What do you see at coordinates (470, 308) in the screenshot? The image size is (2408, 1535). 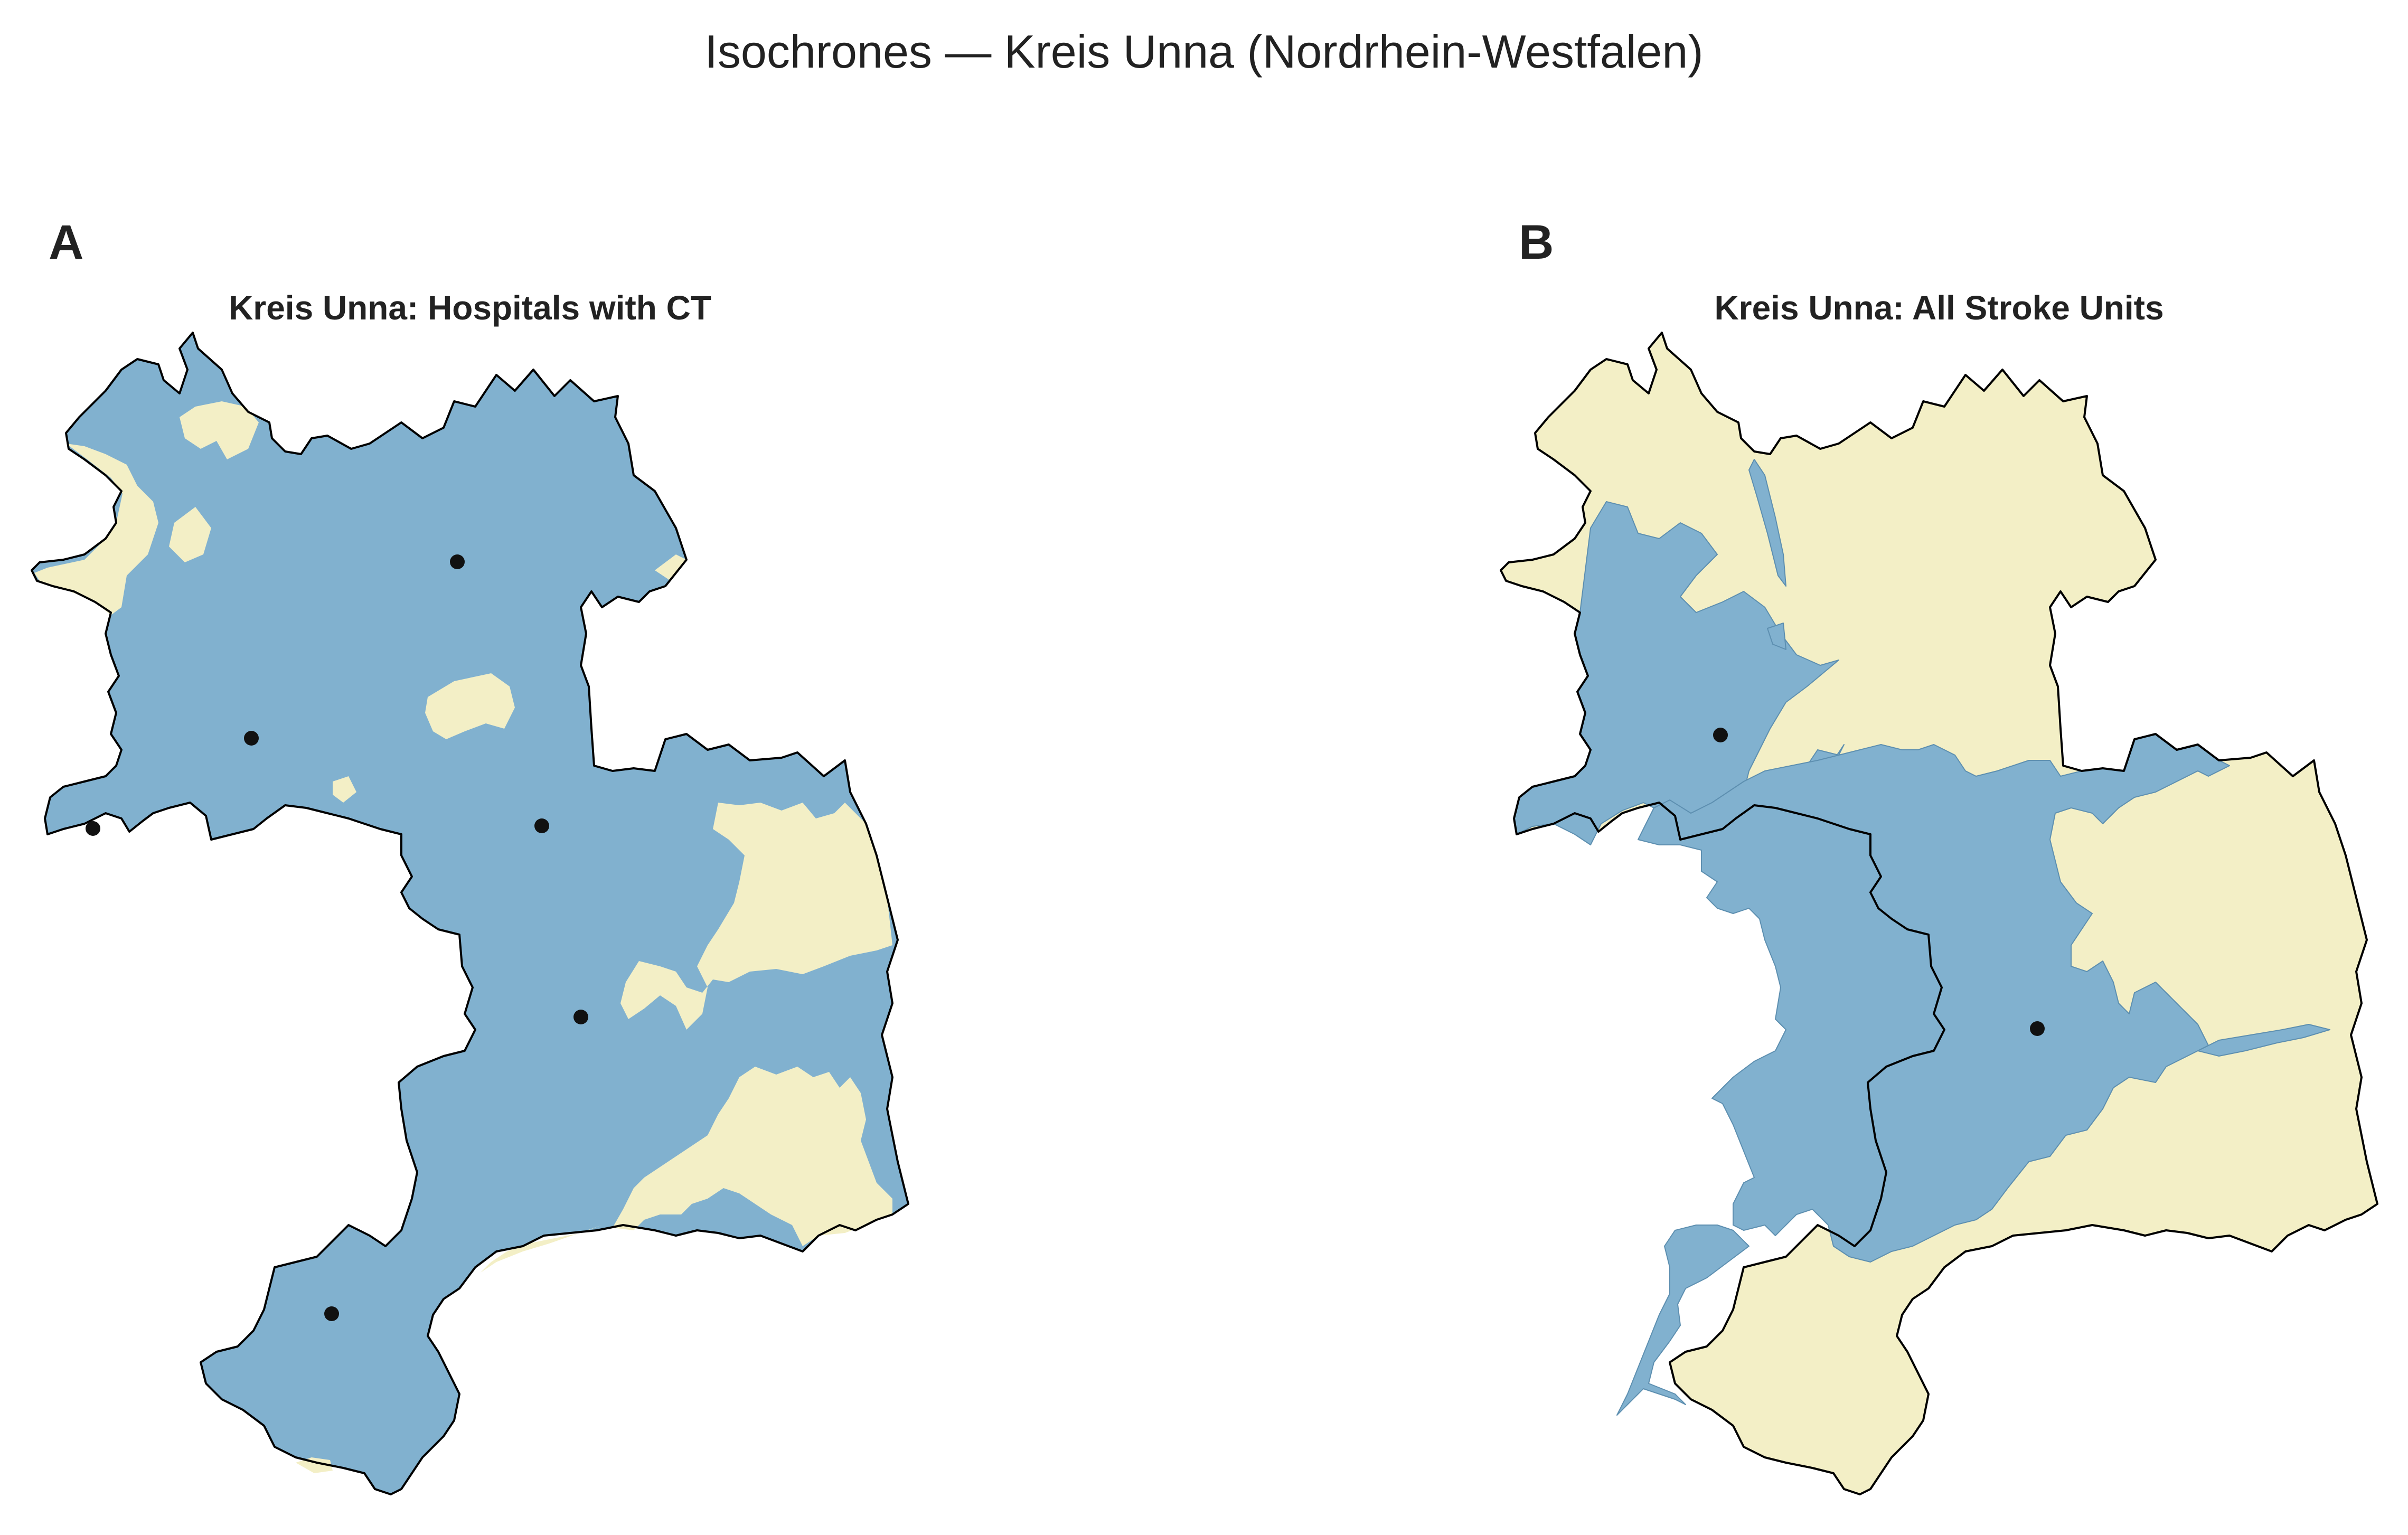 I see `panel-a-title: Kreis Unna: Hospitals with CT` at bounding box center [470, 308].